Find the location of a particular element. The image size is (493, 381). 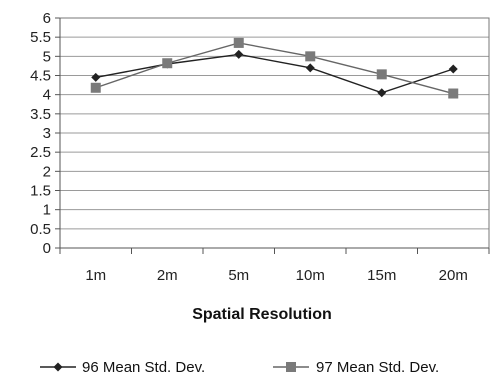

legend: 96 Mean Std. Dev. 97 Mean Std. Dev. is located at coordinates (239, 367).